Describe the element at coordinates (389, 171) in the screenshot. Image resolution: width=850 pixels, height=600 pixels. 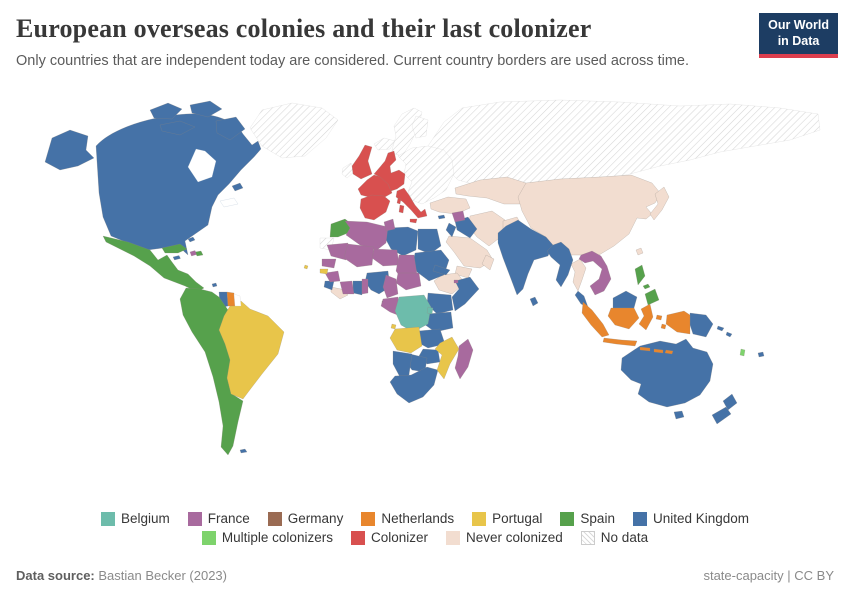
I see `country-germany-benelux` at that location.